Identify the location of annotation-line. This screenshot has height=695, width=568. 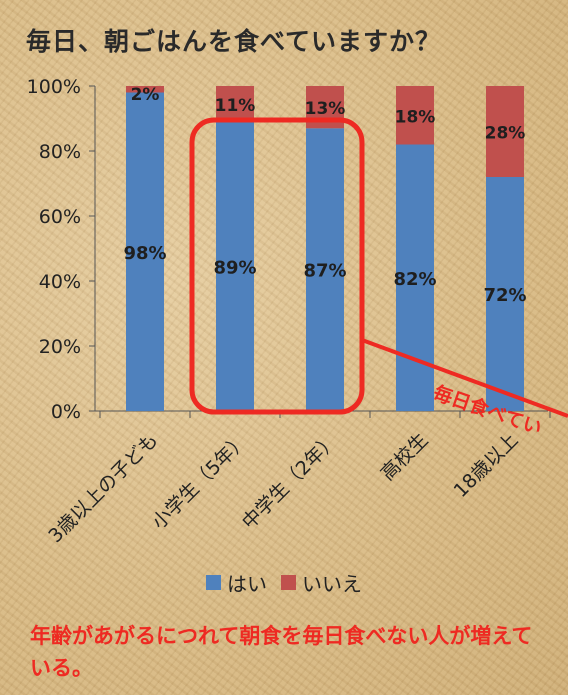
(464, 378).